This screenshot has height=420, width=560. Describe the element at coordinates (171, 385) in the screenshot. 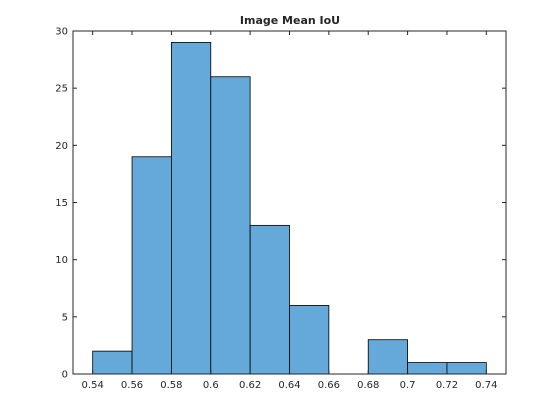

I see `x-tick-label: 0.58` at that location.